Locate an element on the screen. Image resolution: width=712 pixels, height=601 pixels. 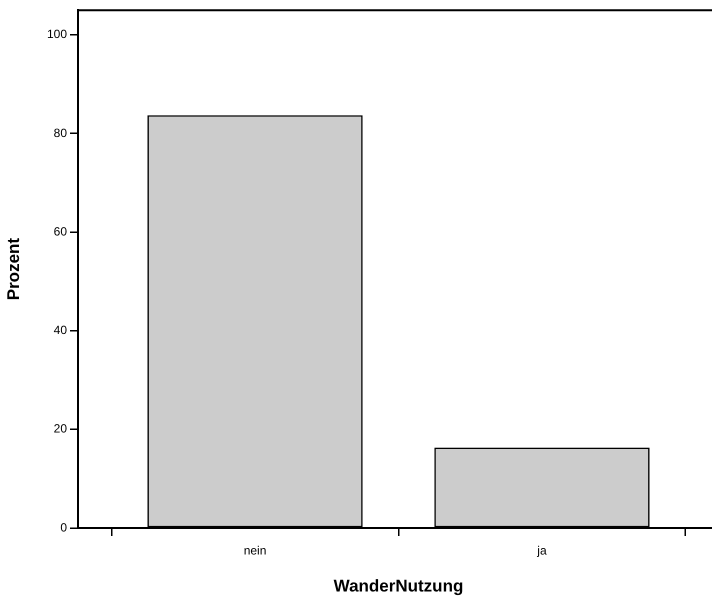
x-axis-title: WanderNutzung is located at coordinates (399, 586).